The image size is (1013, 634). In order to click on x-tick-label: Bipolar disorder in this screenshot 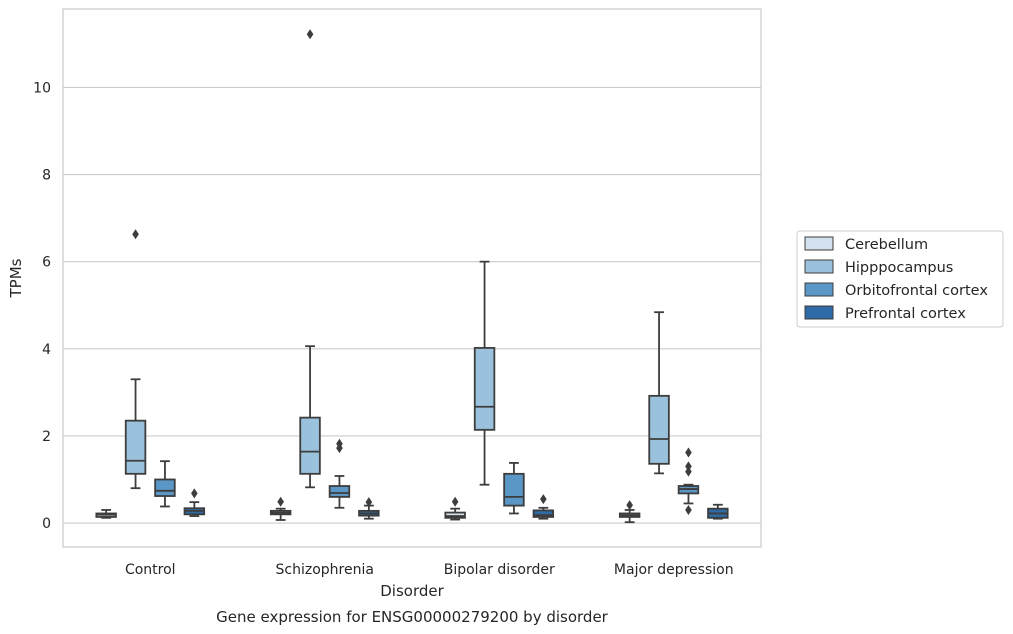, I will do `click(499, 570)`.